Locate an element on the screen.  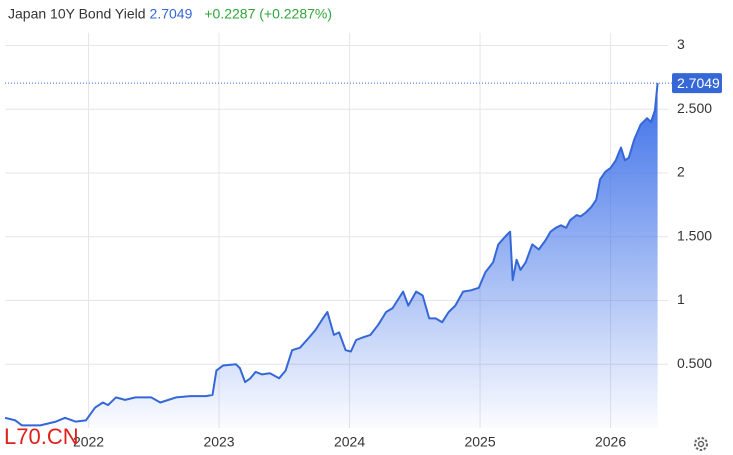
x-tick-label: 2026 is located at coordinates (610, 442).